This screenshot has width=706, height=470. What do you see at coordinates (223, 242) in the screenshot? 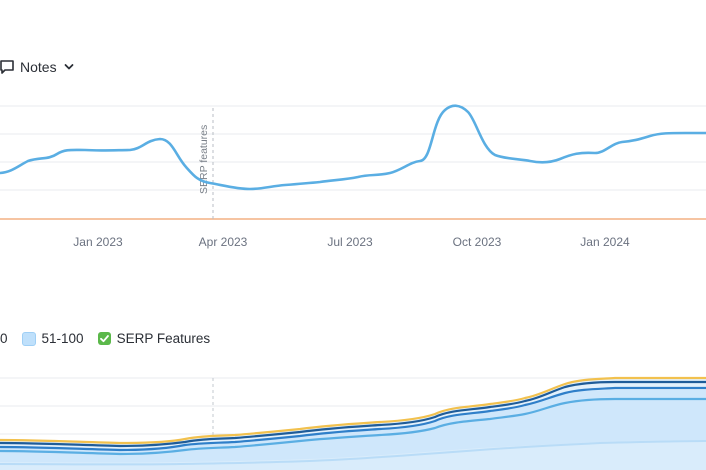
I see `x-tick-label: Apr 2023` at bounding box center [223, 242].